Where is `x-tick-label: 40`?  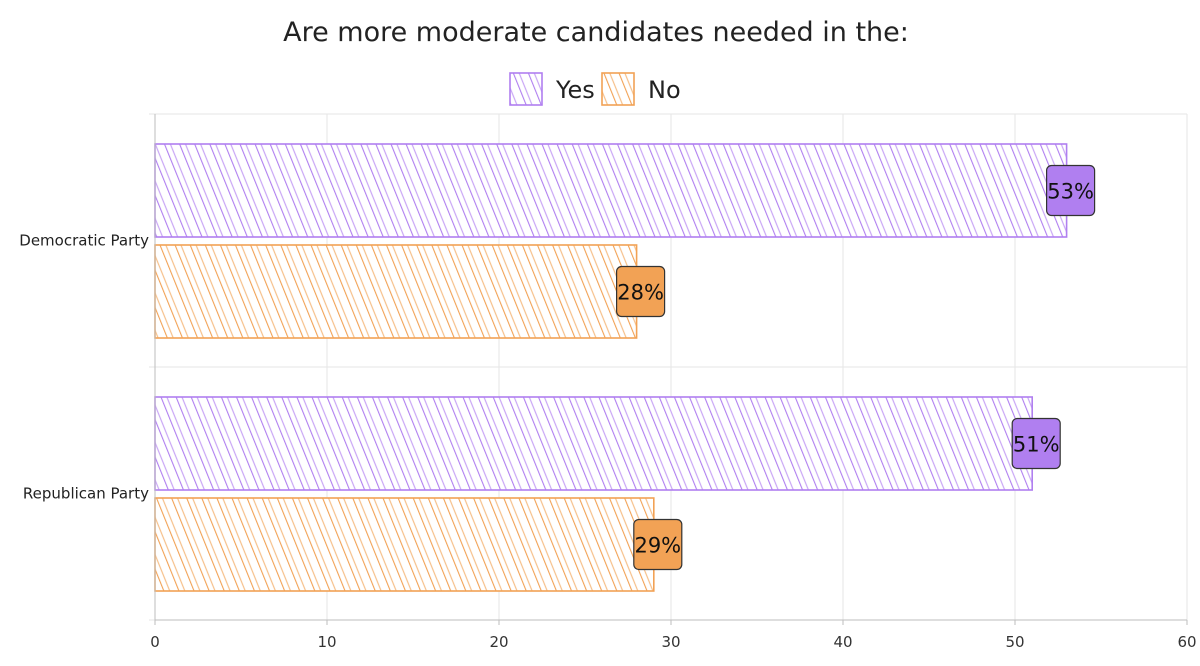 x-tick-label: 40 is located at coordinates (842, 642).